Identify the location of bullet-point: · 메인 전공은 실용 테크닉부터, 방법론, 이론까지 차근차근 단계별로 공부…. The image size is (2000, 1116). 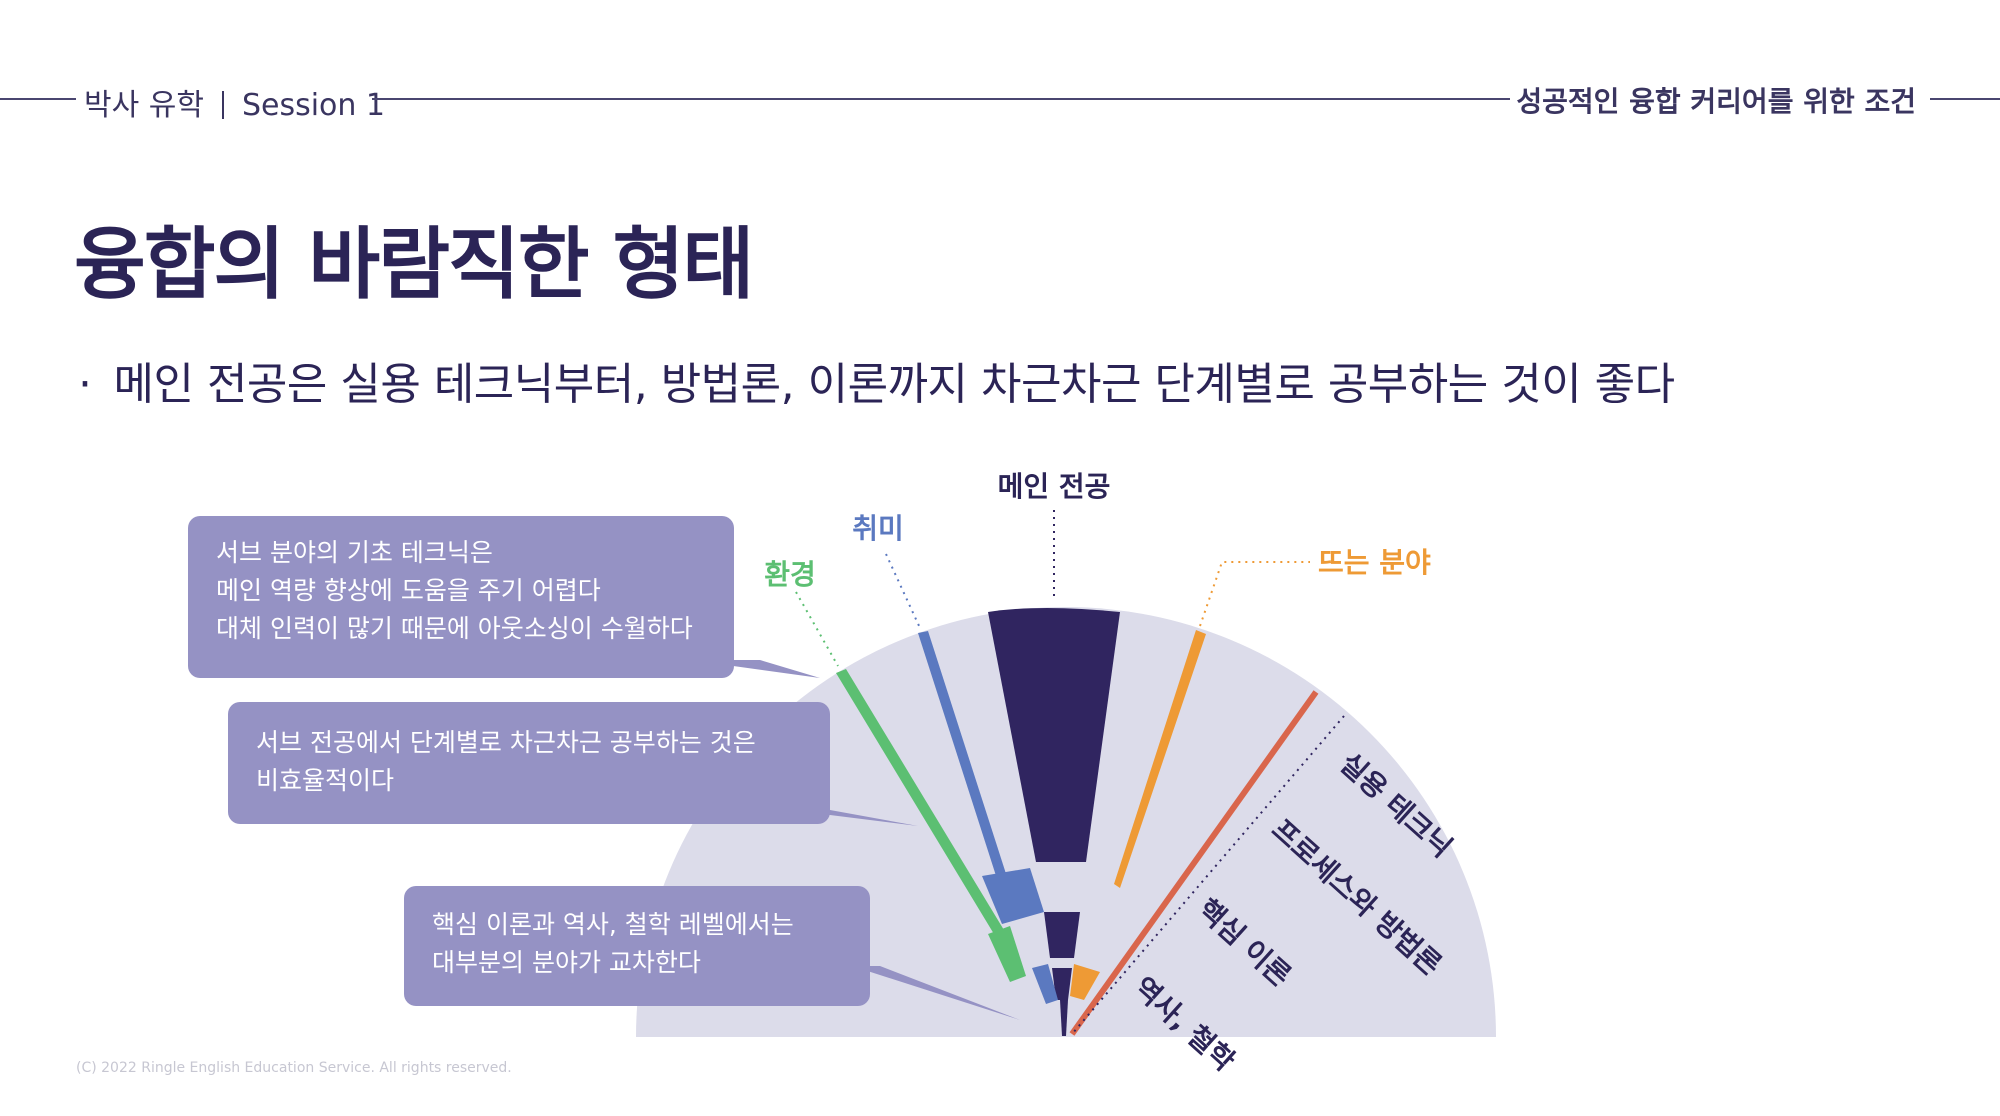
(876, 380).